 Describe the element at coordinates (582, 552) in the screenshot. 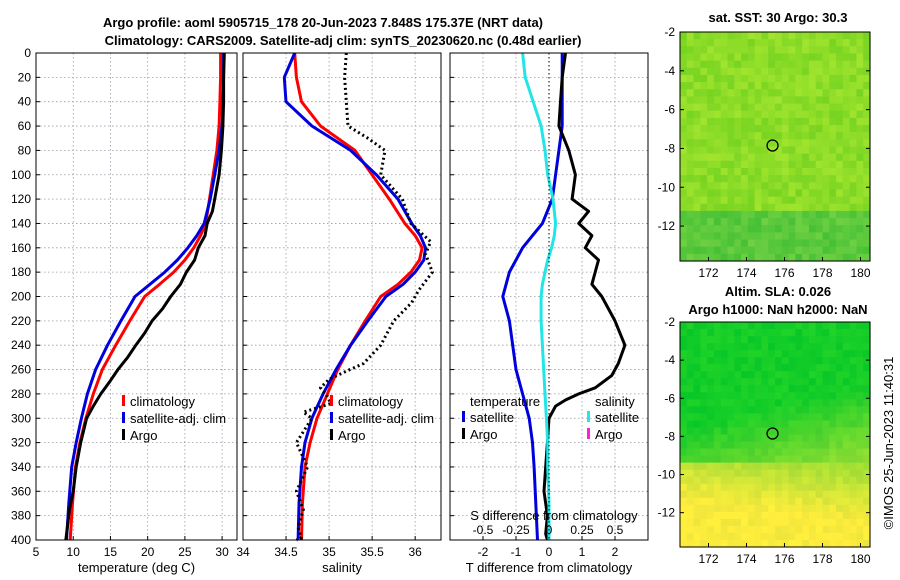

I see `x-tick-label: 1` at that location.